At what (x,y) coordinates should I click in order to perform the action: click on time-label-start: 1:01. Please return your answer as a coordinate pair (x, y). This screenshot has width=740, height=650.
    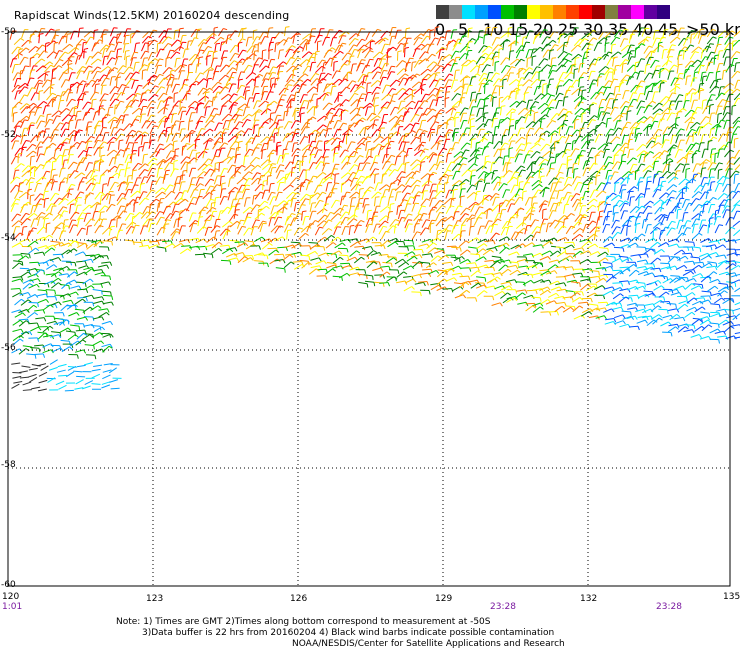
    Looking at the image, I should click on (12, 607).